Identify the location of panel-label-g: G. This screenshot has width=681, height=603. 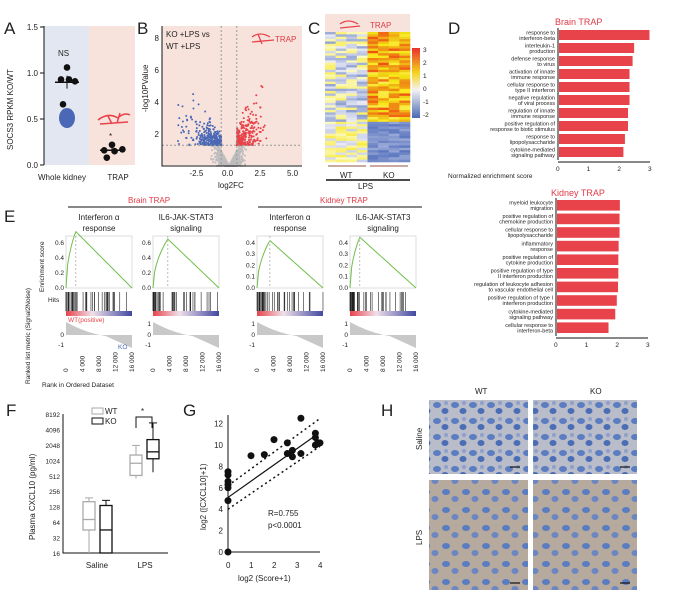
(189, 410).